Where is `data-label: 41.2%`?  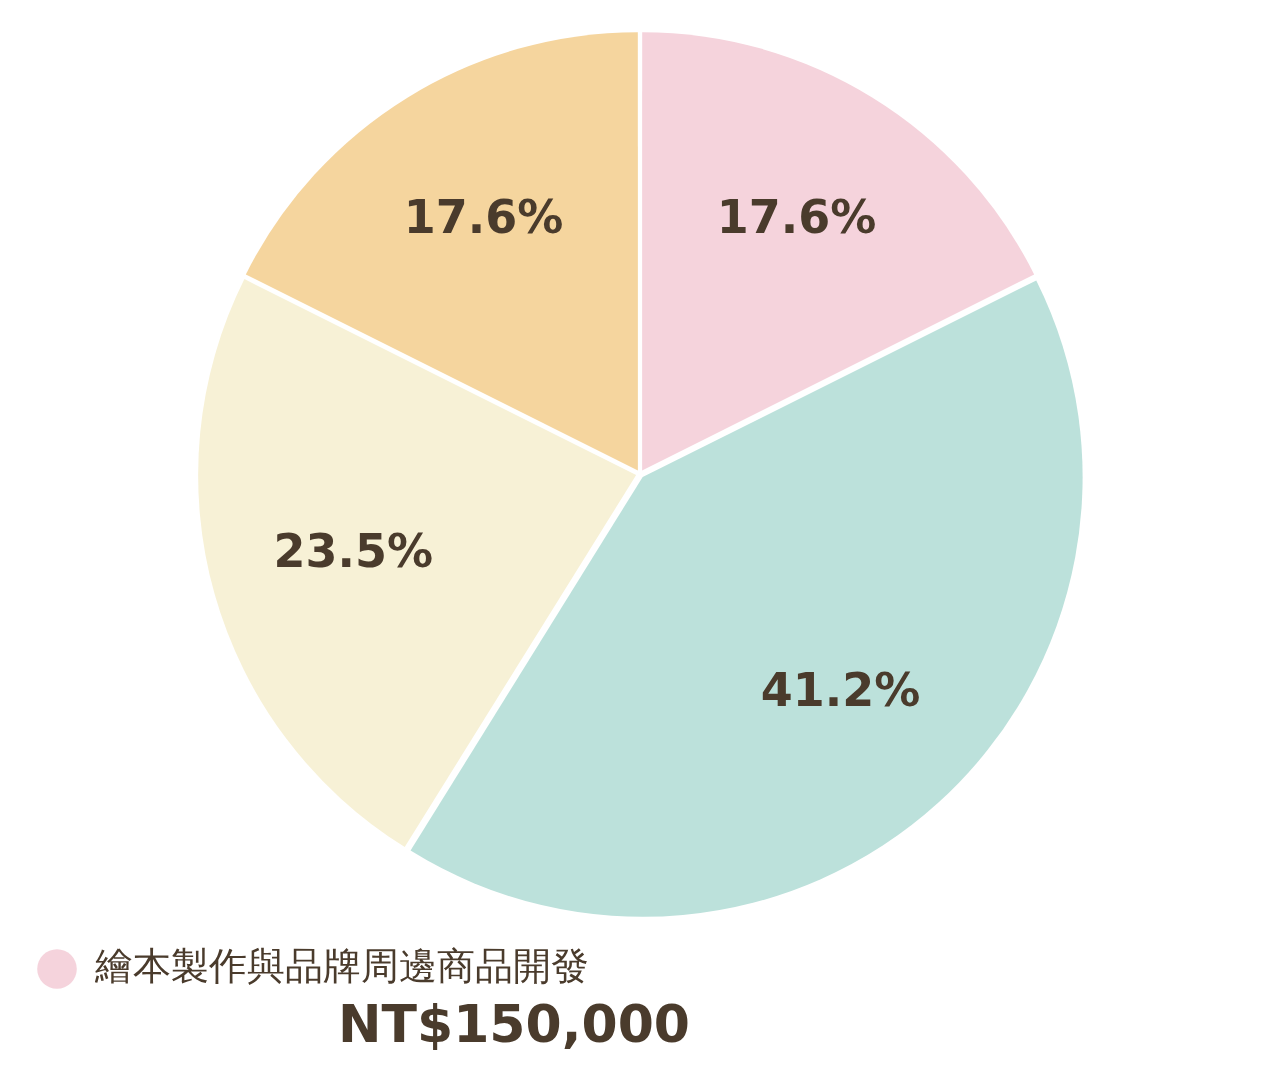
data-label: 41.2% is located at coordinates (840, 690).